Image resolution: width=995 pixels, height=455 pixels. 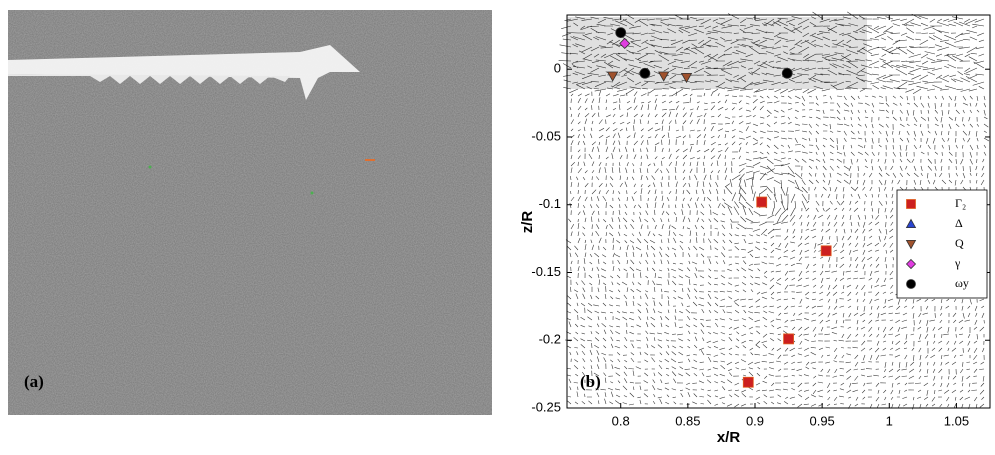 What do you see at coordinates (34, 381) in the screenshot?
I see `panel-label: (a)` at bounding box center [34, 381].